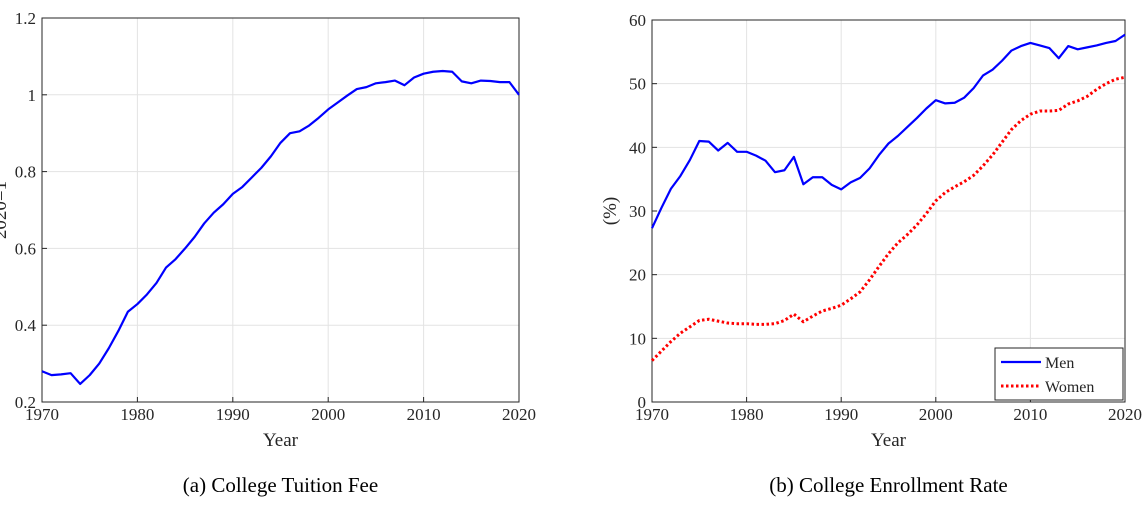  Describe the element at coordinates (25, 402) in the screenshot. I see `y-tick-label: 0.2` at that location.